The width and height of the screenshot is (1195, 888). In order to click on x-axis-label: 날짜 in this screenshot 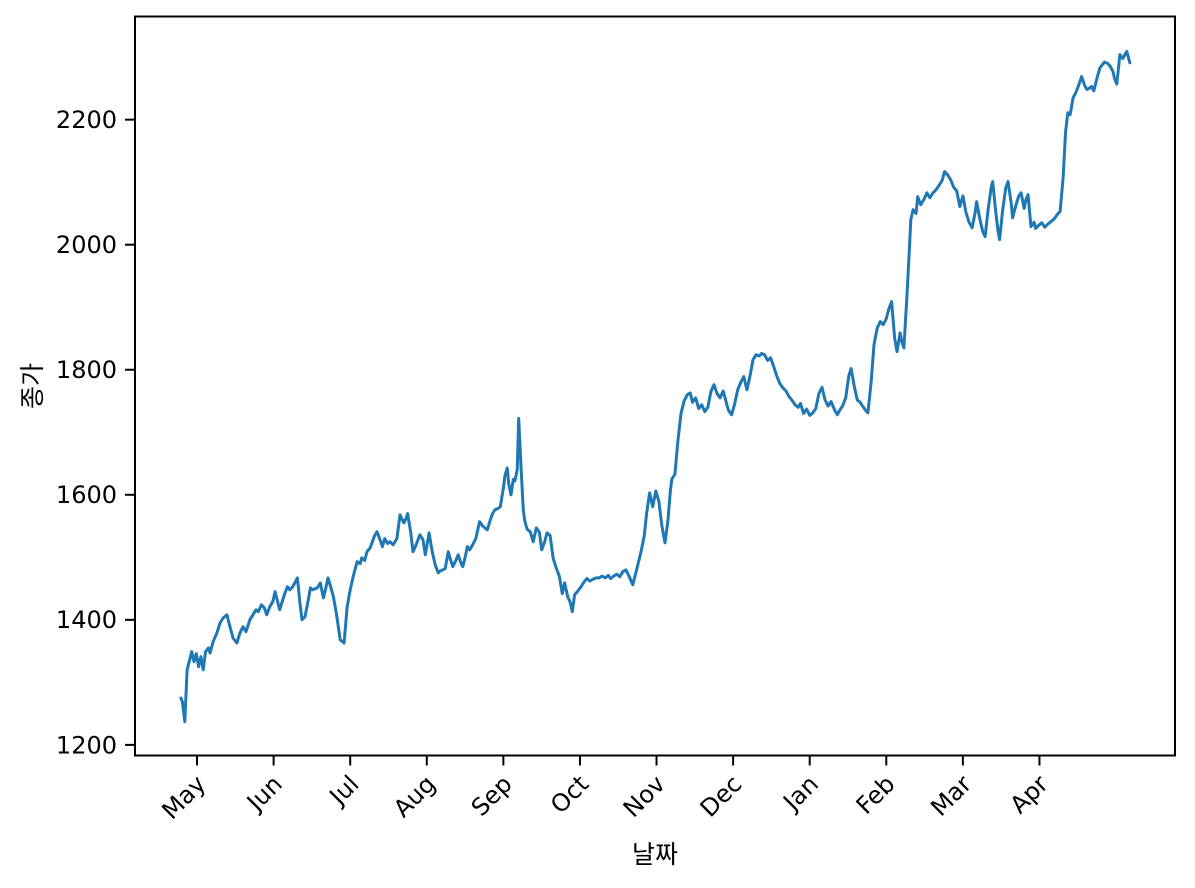, I will do `click(655, 854)`.